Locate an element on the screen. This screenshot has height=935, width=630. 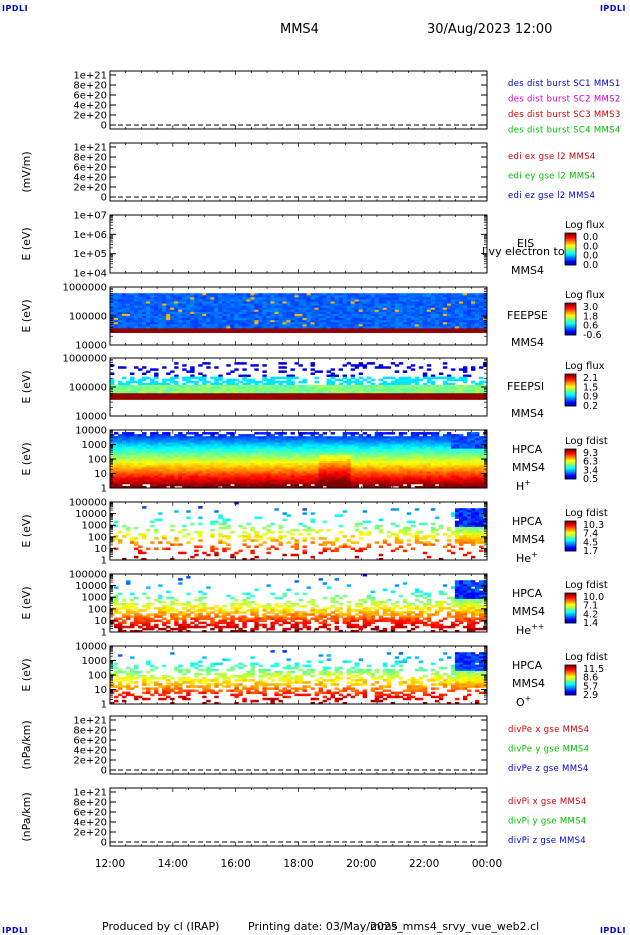
x-tick-label: 18:00 is located at coordinates (298, 864).